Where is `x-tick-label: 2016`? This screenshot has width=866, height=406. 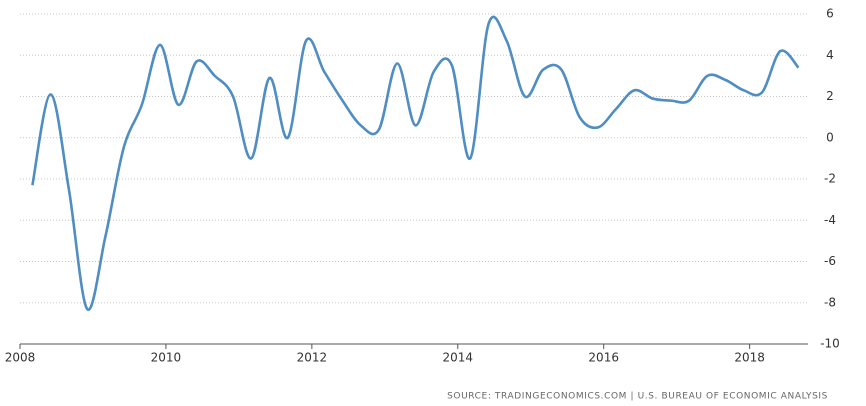
x-tick-label: 2016 is located at coordinates (603, 358).